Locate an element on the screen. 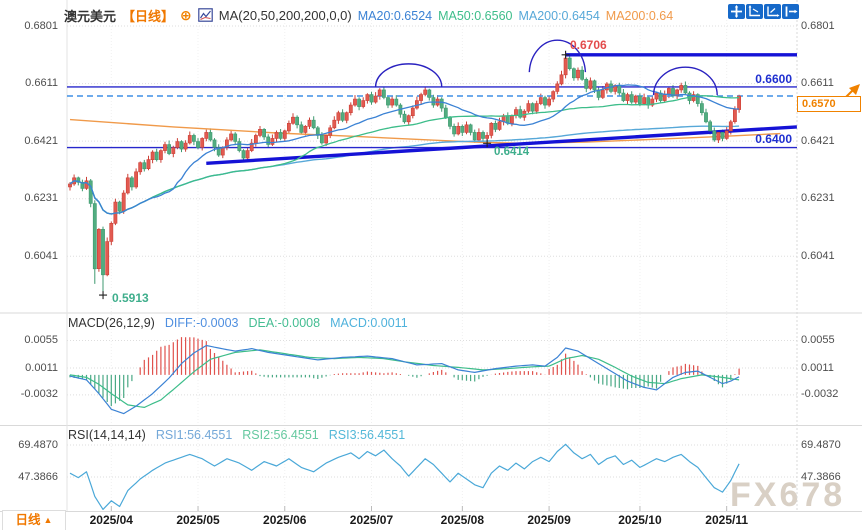 The height and width of the screenshot is (530, 862). x-tick-label: 2025/04 is located at coordinates (111, 520).